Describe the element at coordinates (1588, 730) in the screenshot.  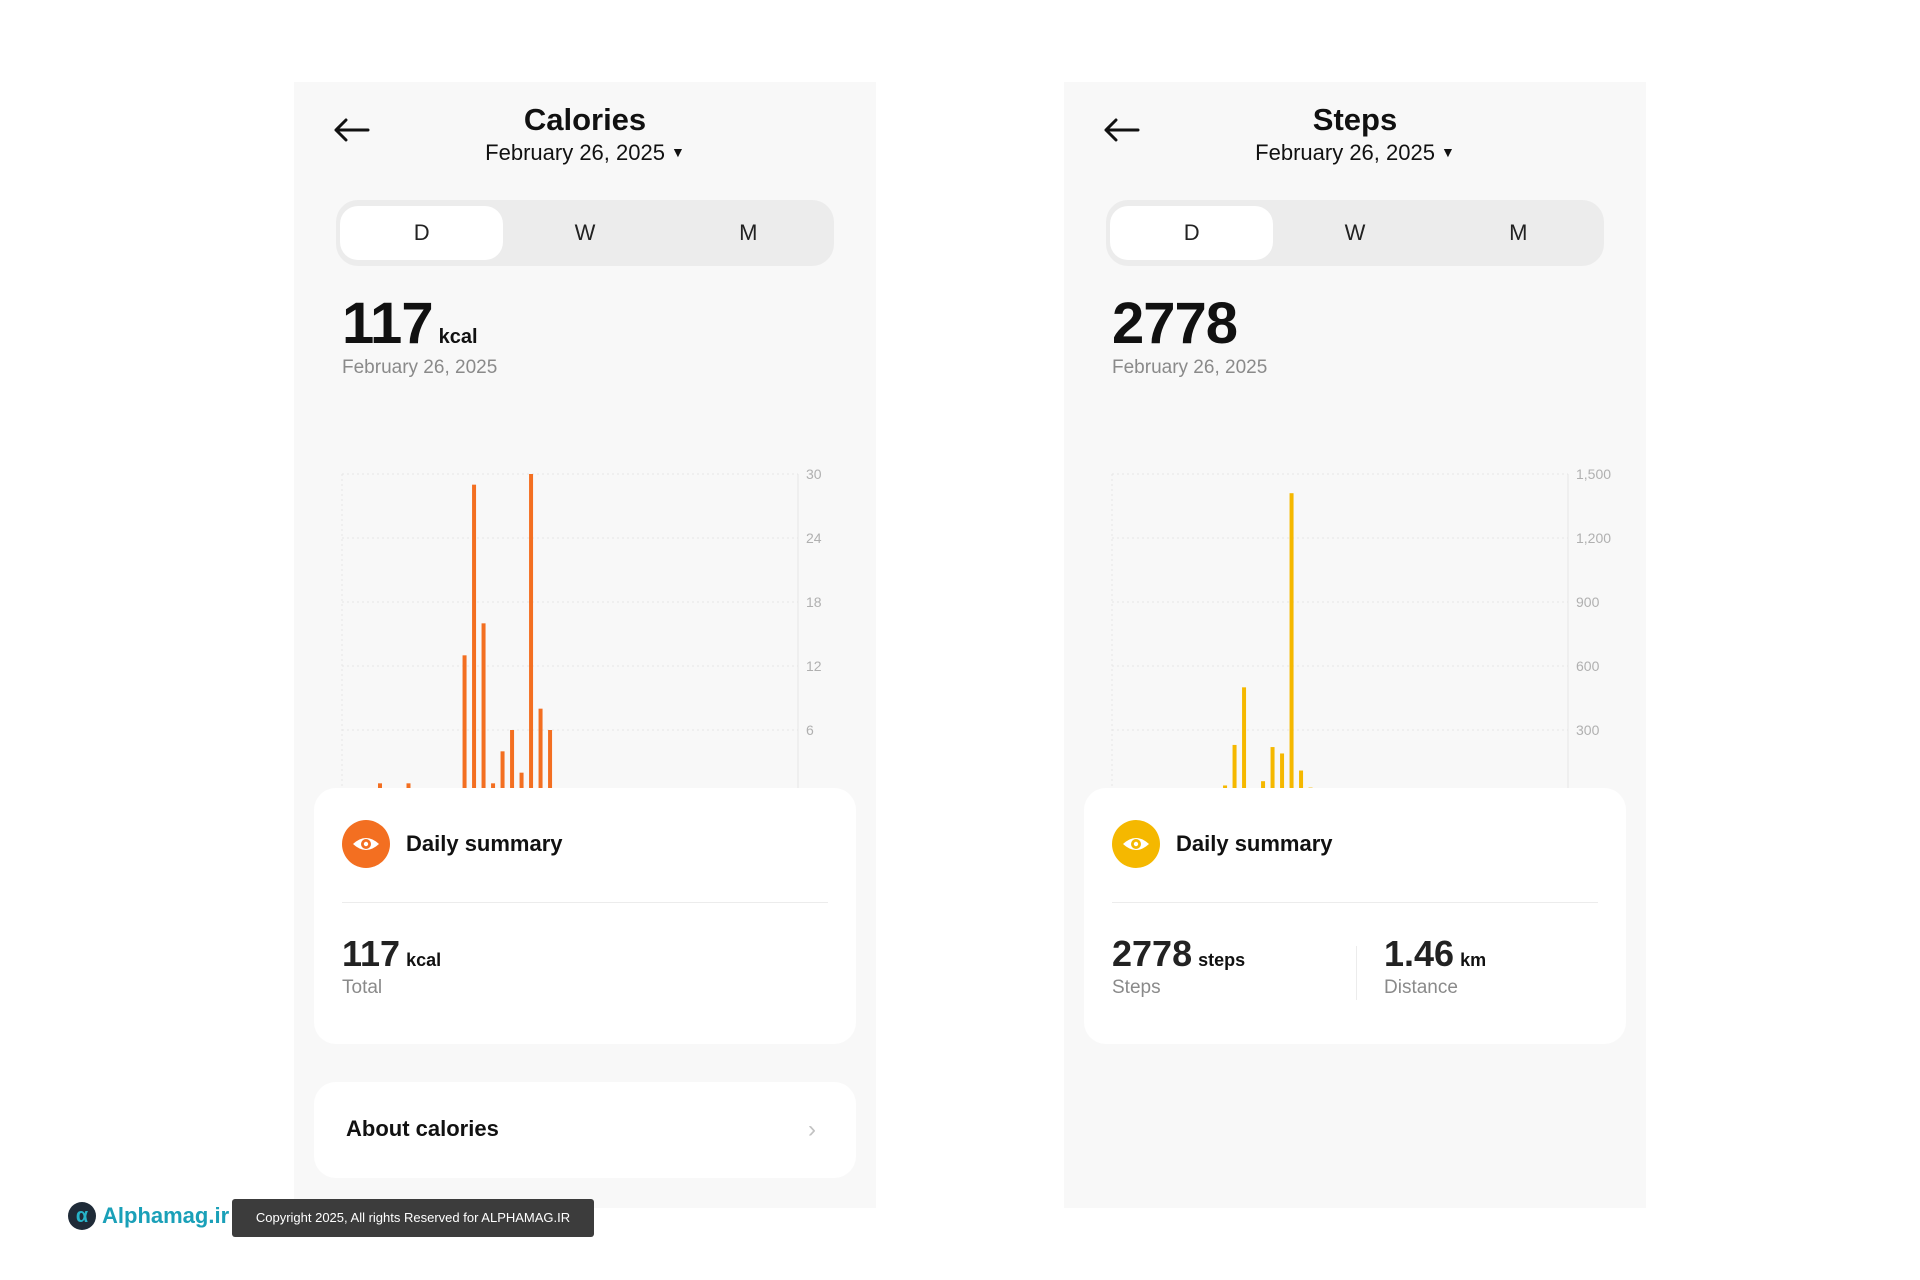
I see `y-tick-label: 300` at that location.